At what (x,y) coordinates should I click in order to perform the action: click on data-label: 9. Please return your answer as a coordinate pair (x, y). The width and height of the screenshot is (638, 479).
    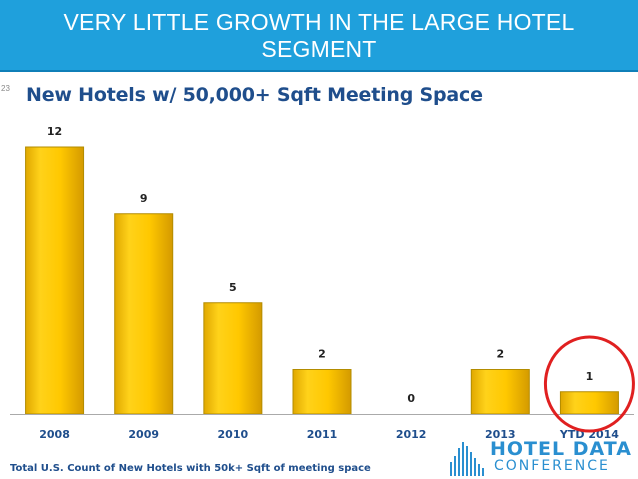
    Looking at the image, I should click on (144, 198).